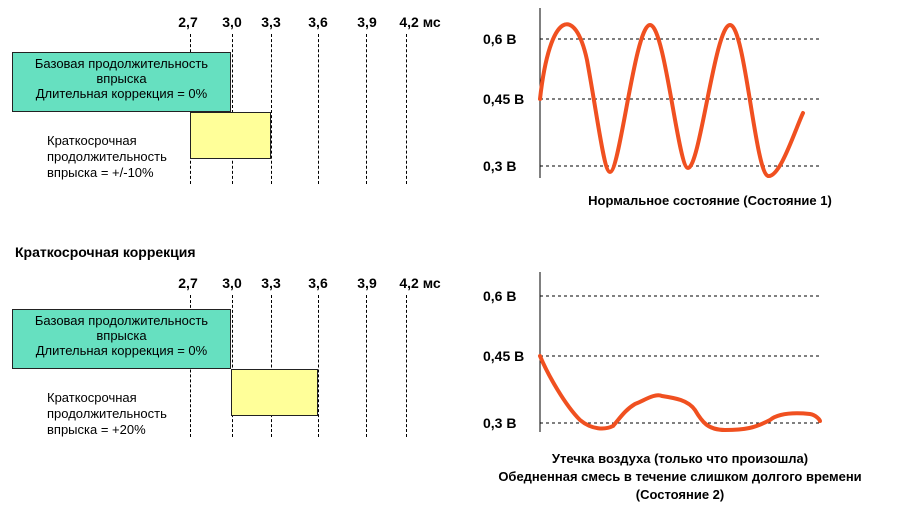 Image resolution: width=908 pixels, height=525 pixels. What do you see at coordinates (230, 135) in the screenshot?
I see `panel1-short-term-box` at bounding box center [230, 135].